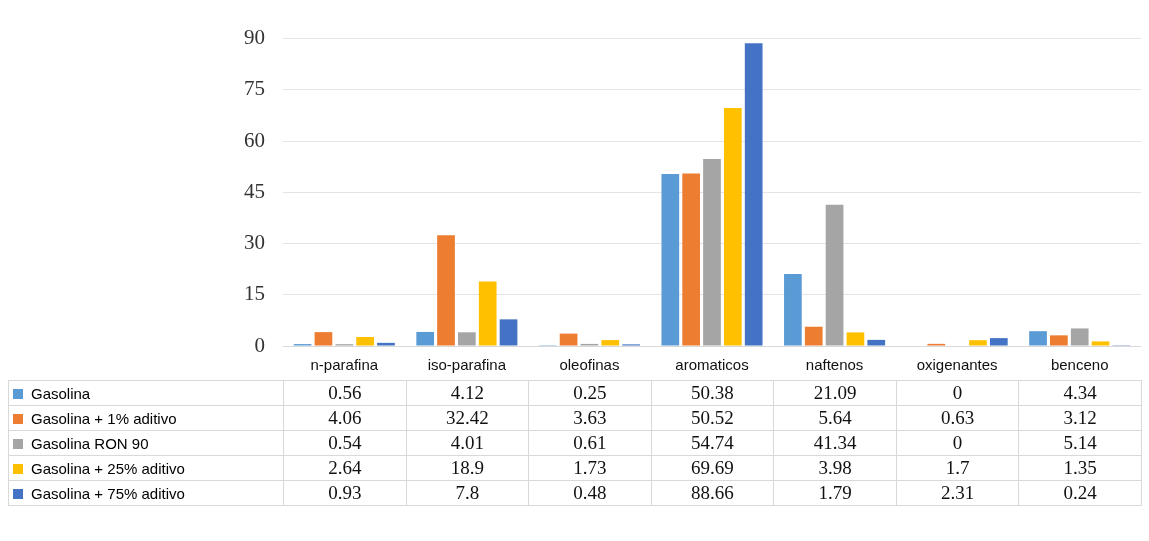  What do you see at coordinates (467, 443) in the screenshot?
I see `data-label: 4.01` at bounding box center [467, 443].